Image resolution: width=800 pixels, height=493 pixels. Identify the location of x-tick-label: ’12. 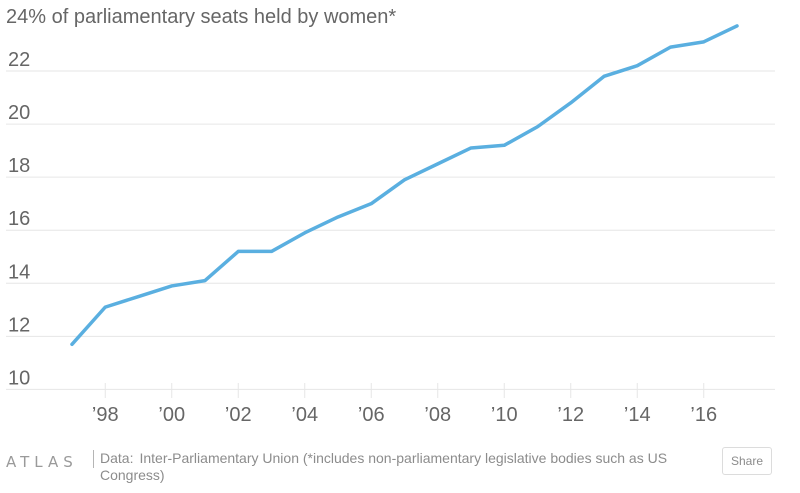
(570, 415).